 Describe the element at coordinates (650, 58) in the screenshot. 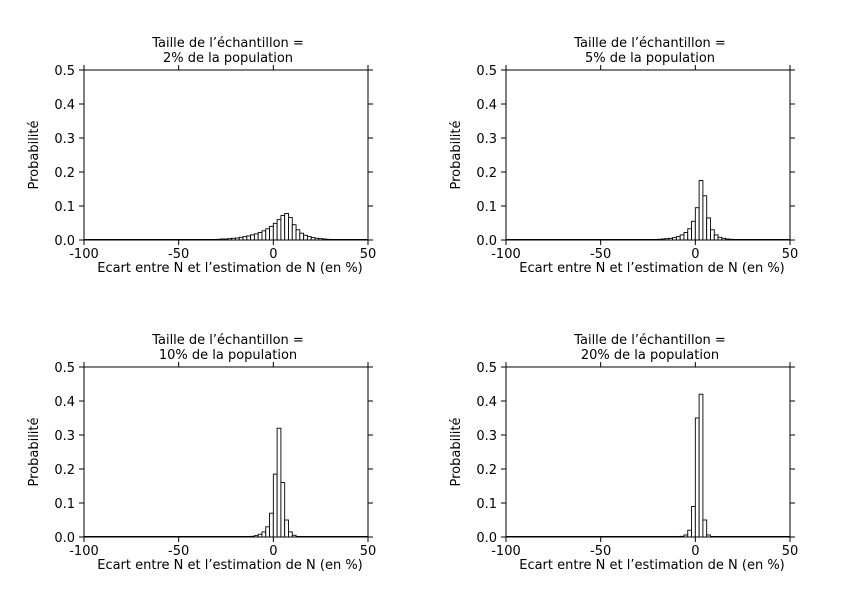

I see `chart-title-line2: 5% de la population` at that location.